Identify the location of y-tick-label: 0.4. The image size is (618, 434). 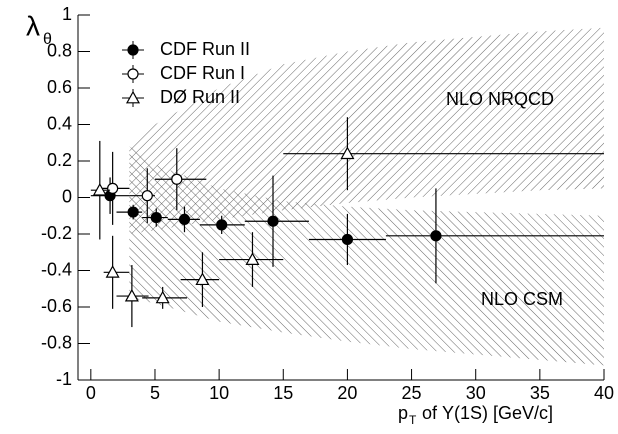
(59, 123).